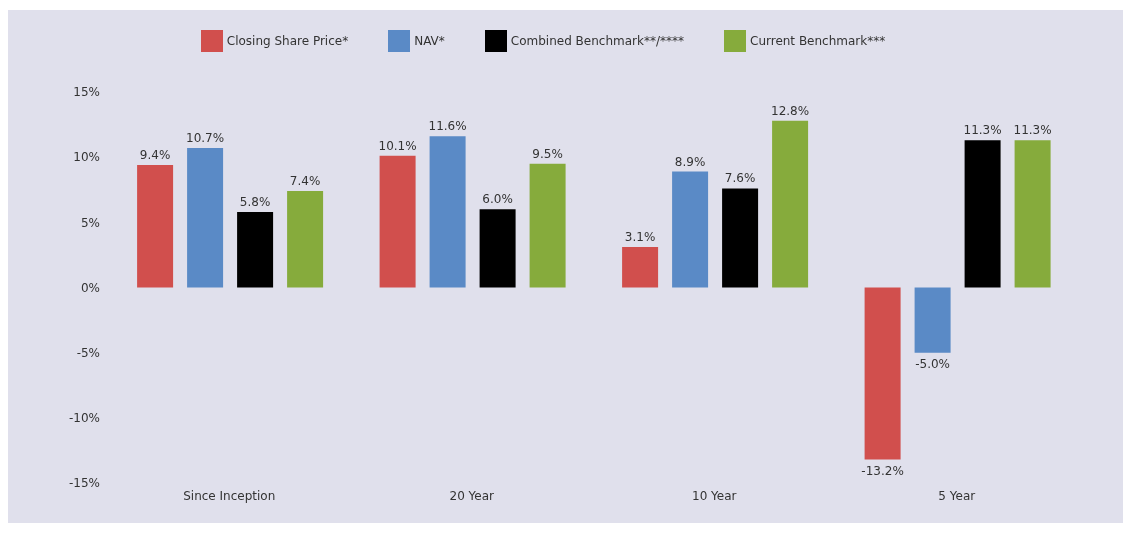  What do you see at coordinates (714, 495) in the screenshot?
I see `x-tick-label: 10 Year` at bounding box center [714, 495].